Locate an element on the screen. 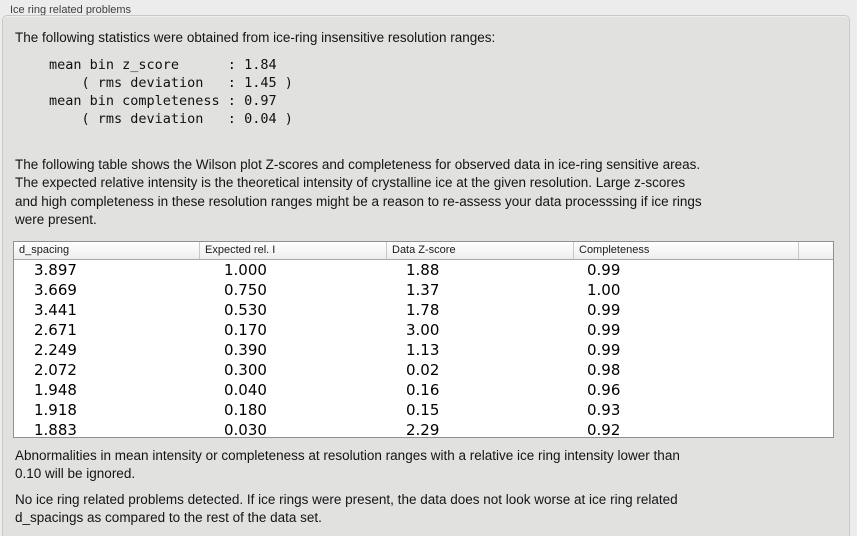  table-row: 3.441 0.530 1.78 0.99 is located at coordinates (423, 310).